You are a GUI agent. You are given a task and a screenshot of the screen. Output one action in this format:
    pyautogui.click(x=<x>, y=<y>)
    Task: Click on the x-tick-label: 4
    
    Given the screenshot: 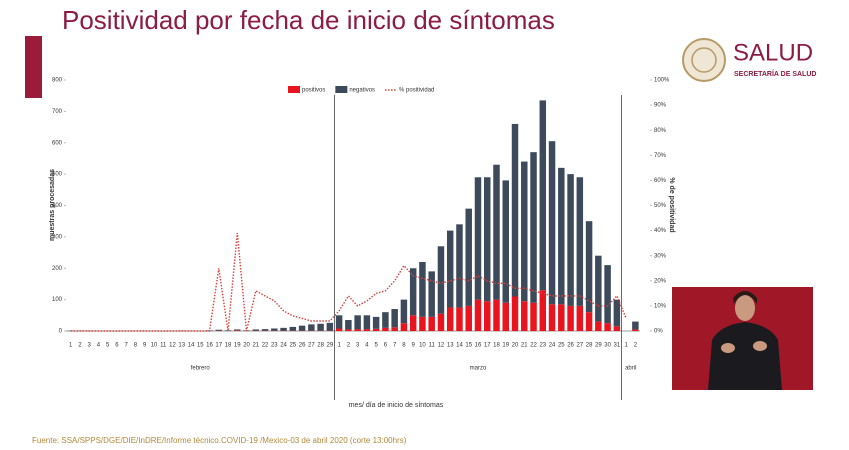 What is the action you would take?
    pyautogui.click(x=99, y=346)
    